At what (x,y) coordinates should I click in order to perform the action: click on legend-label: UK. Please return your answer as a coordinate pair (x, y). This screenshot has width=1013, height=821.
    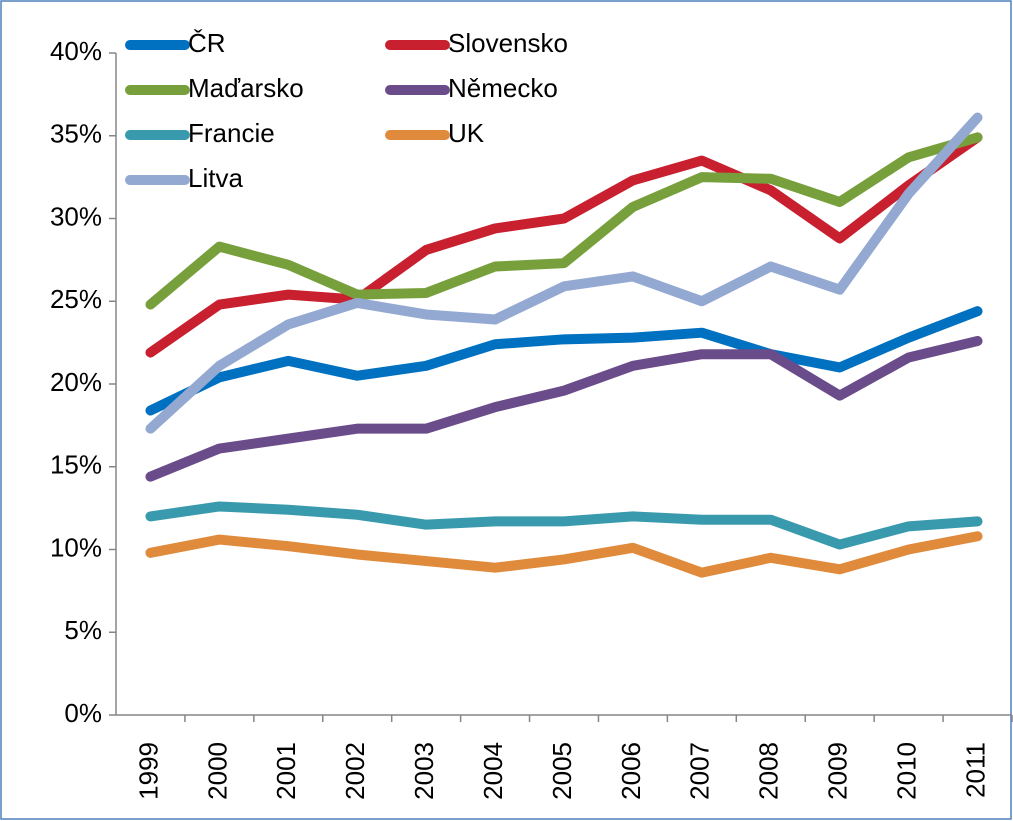
    Looking at the image, I should click on (466, 133).